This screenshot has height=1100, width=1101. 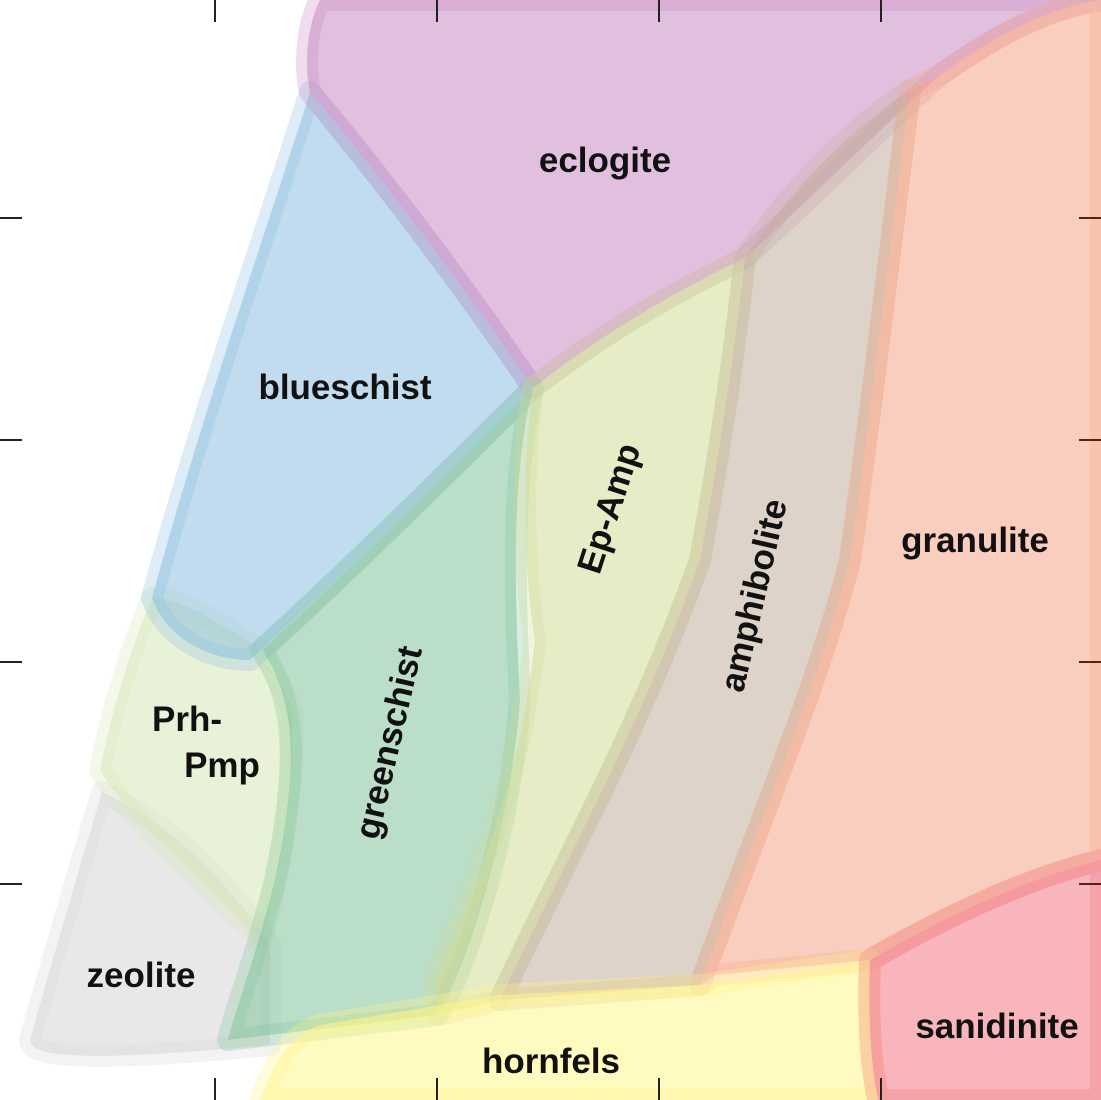 I want to click on zeolite-label: zeolite, so click(x=141, y=975).